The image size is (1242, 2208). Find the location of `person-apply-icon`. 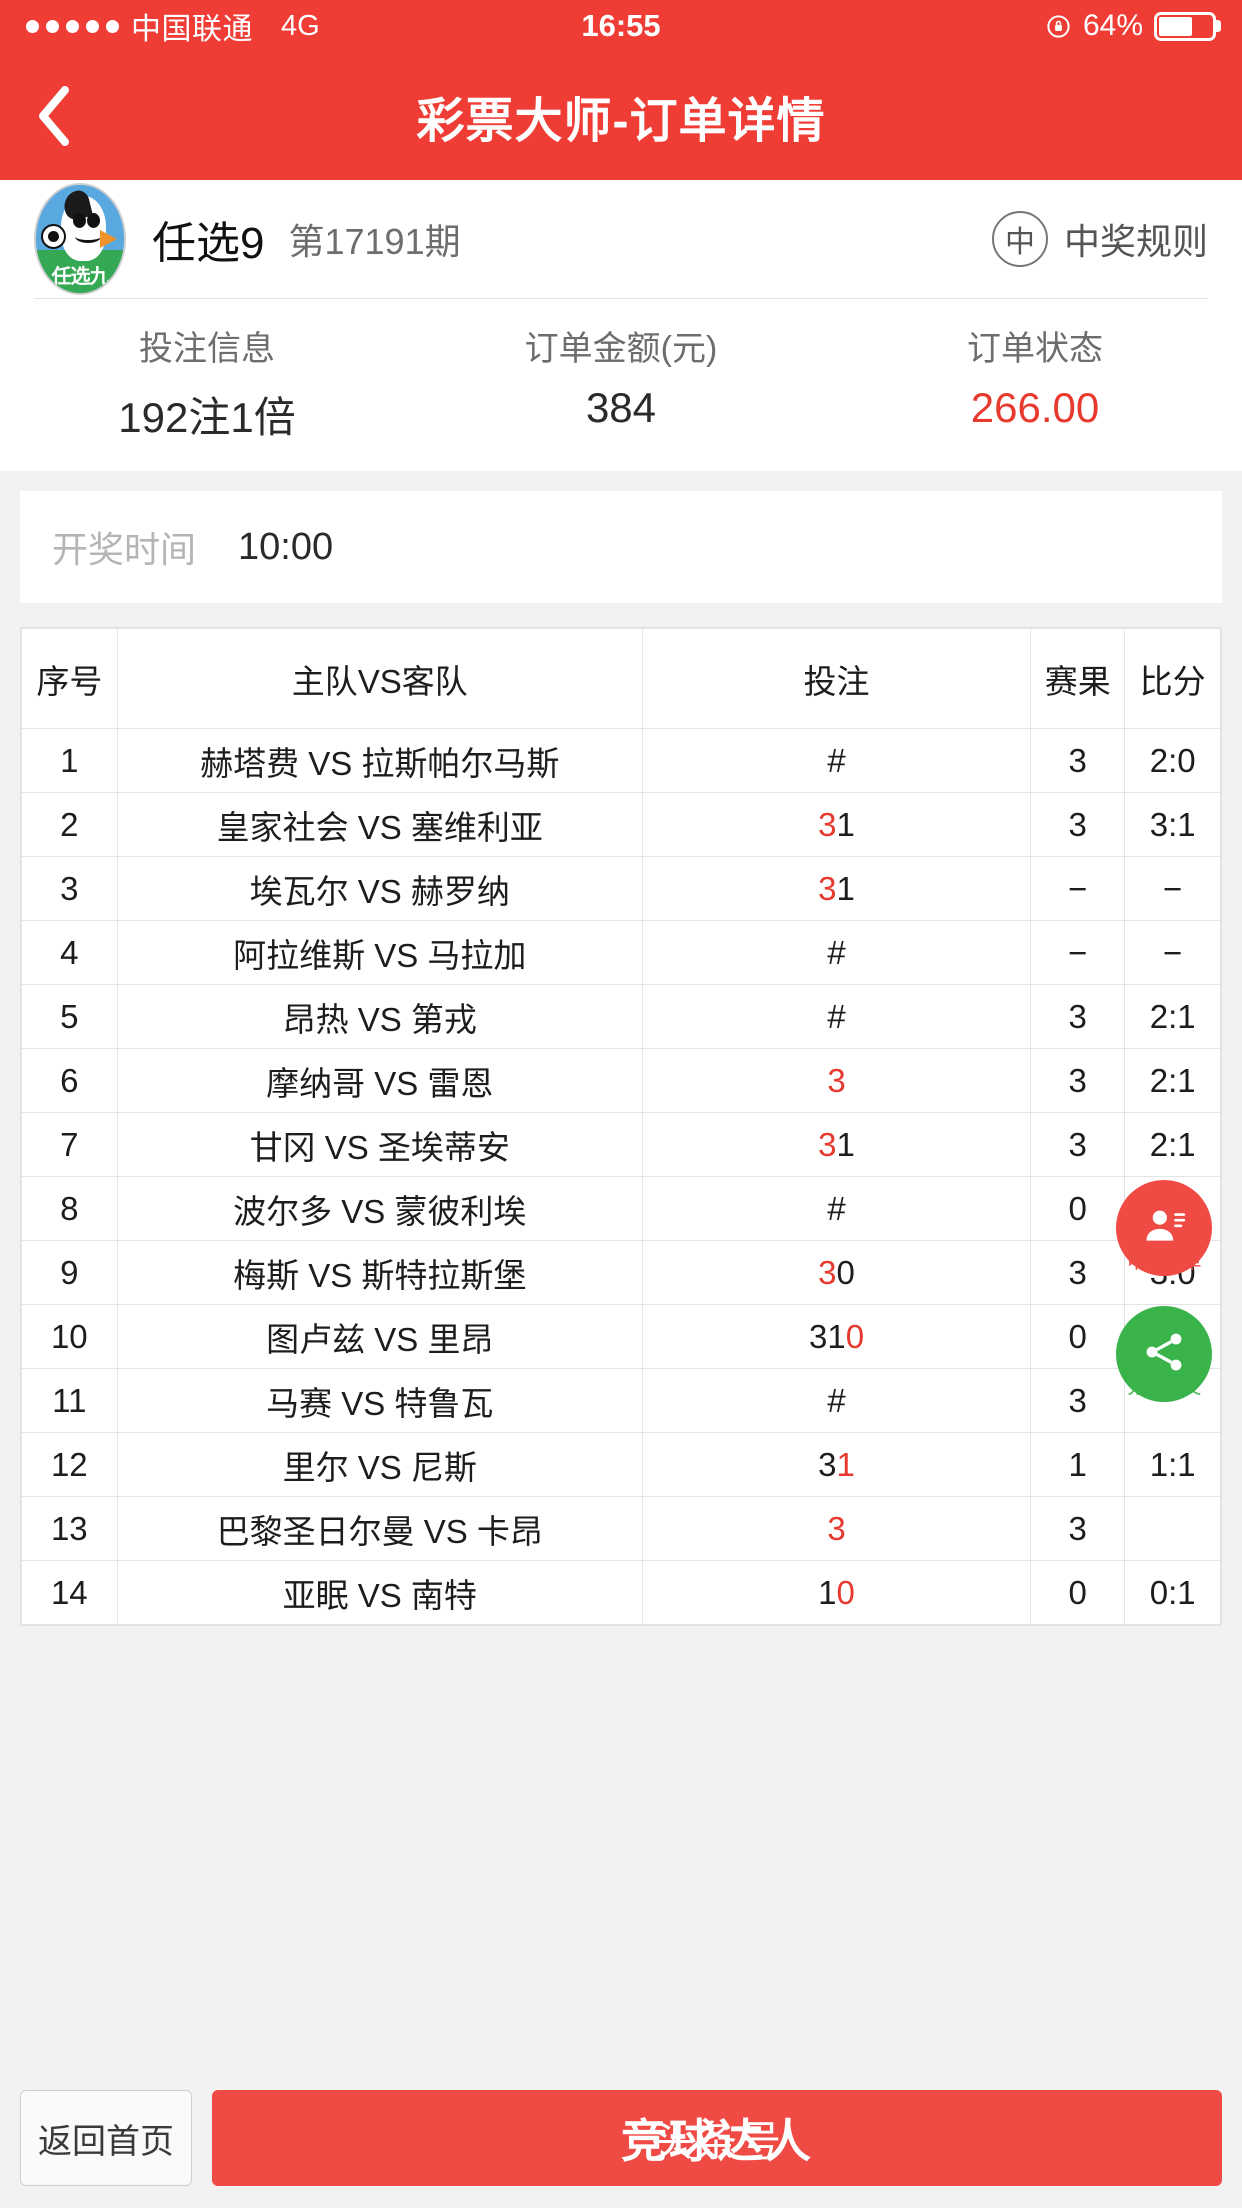

person-apply-icon is located at coordinates (1164, 1228).